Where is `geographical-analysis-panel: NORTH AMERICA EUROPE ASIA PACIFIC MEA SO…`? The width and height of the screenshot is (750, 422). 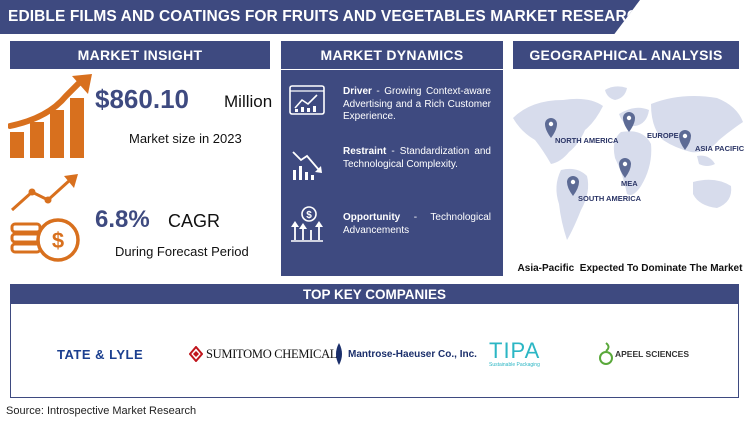 geographical-analysis-panel: NORTH AMERICA EUROPE ASIA PACIFIC MEA SO… is located at coordinates (629, 165).